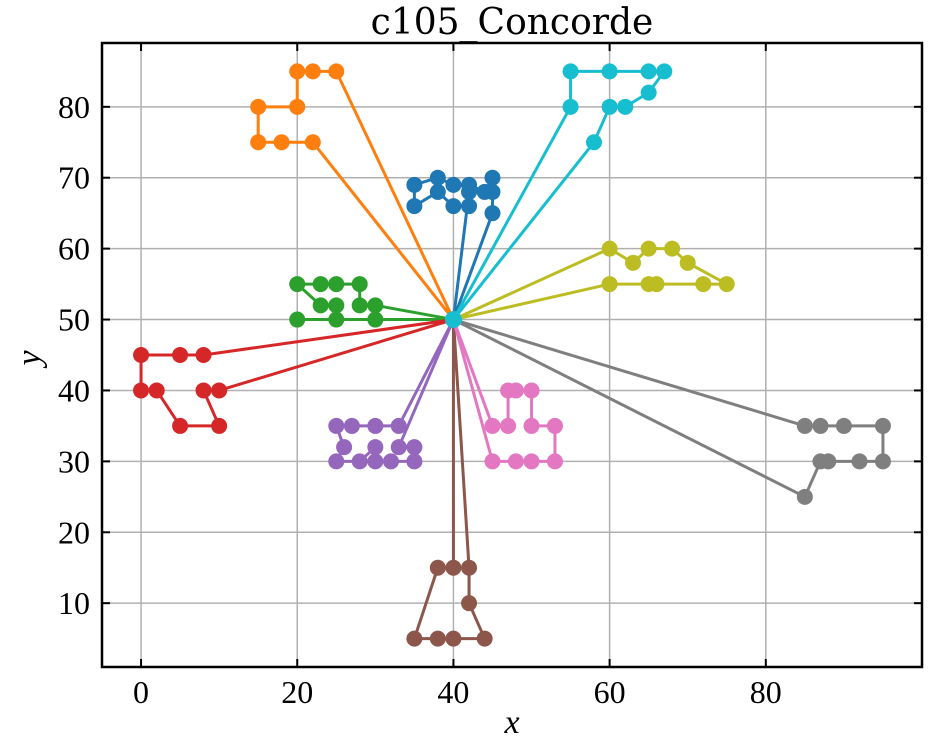 This screenshot has width=936, height=748. Describe the element at coordinates (453, 692) in the screenshot. I see `x-tick-label: 40` at that location.